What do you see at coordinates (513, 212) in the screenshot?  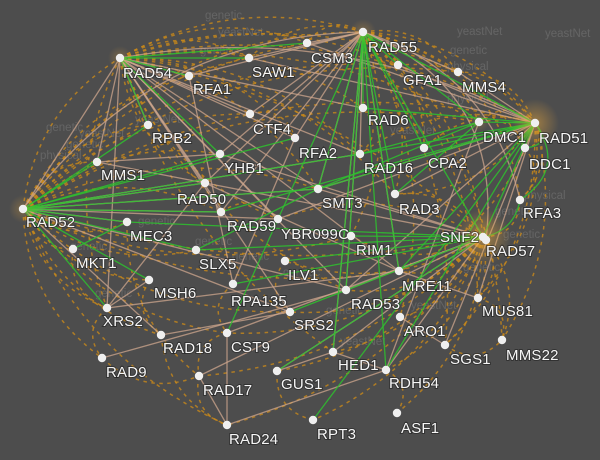 I see `watermark-text: genetic` at bounding box center [513, 212].